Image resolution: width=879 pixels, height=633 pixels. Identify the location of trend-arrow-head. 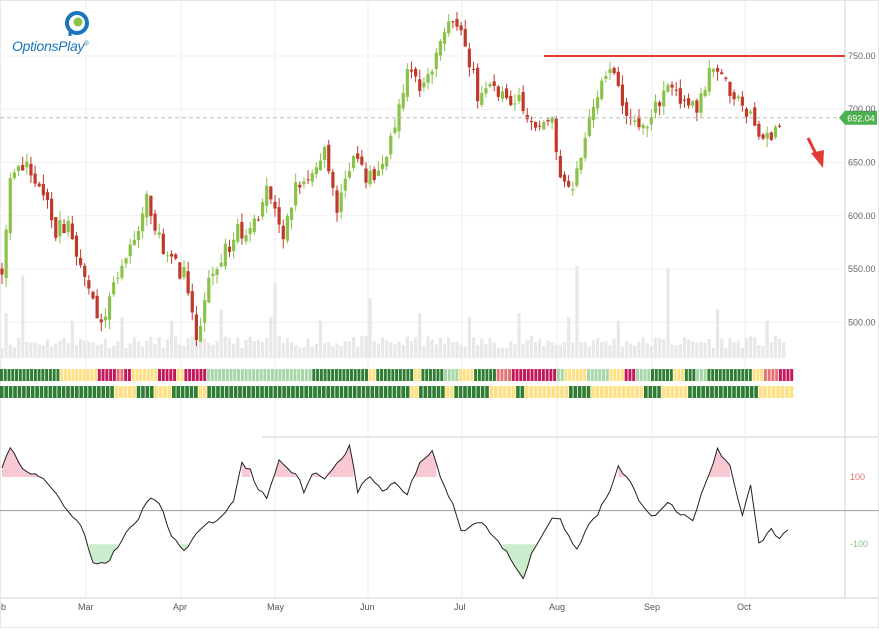
(817, 159).